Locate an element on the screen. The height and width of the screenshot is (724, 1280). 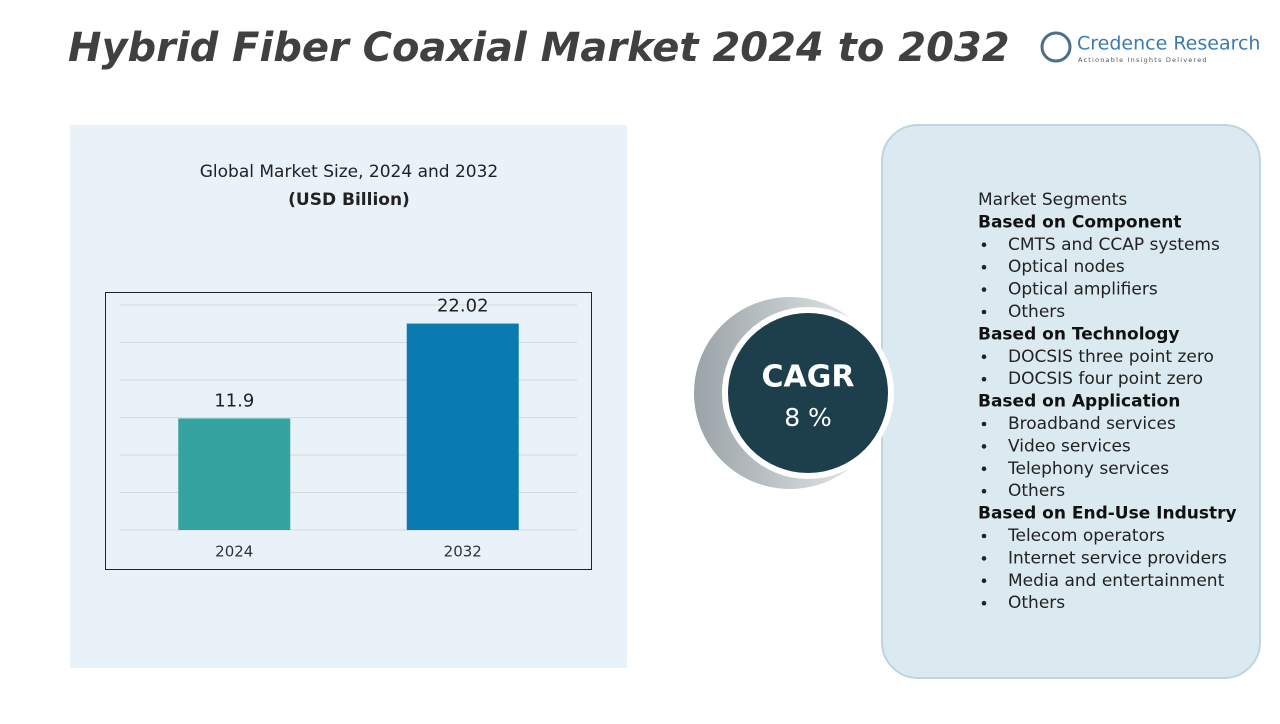
segment-item: Telecom operators is located at coordinates (1086, 536).